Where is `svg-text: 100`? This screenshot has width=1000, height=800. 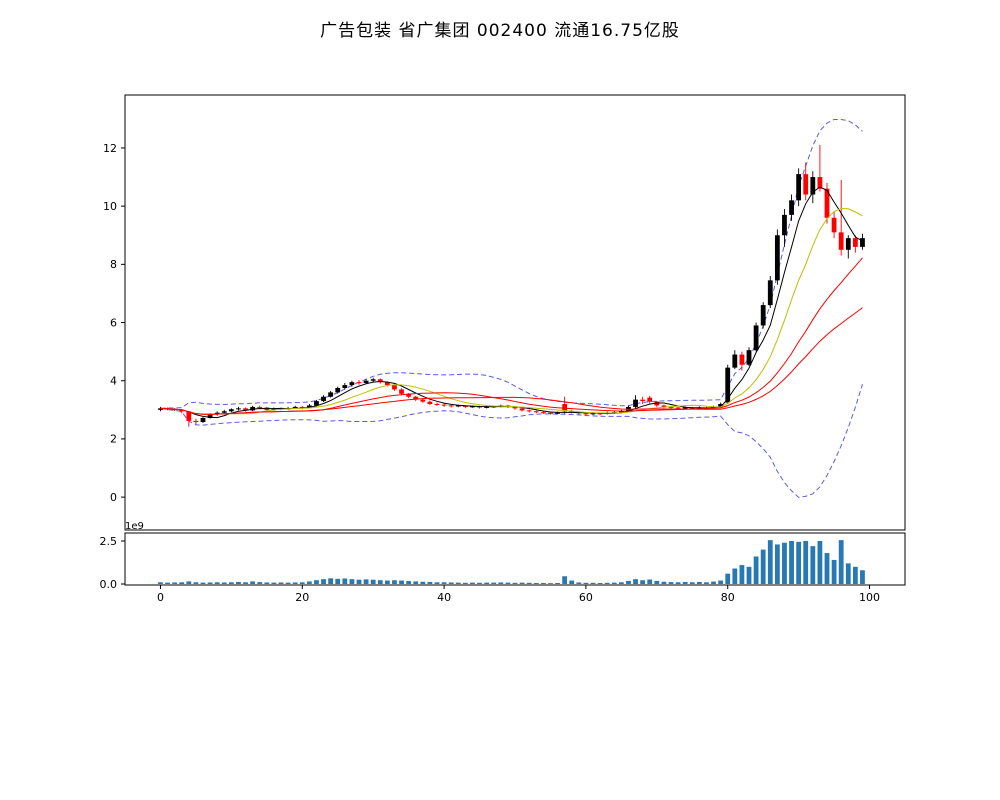 svg-text: 100 is located at coordinates (869, 597).